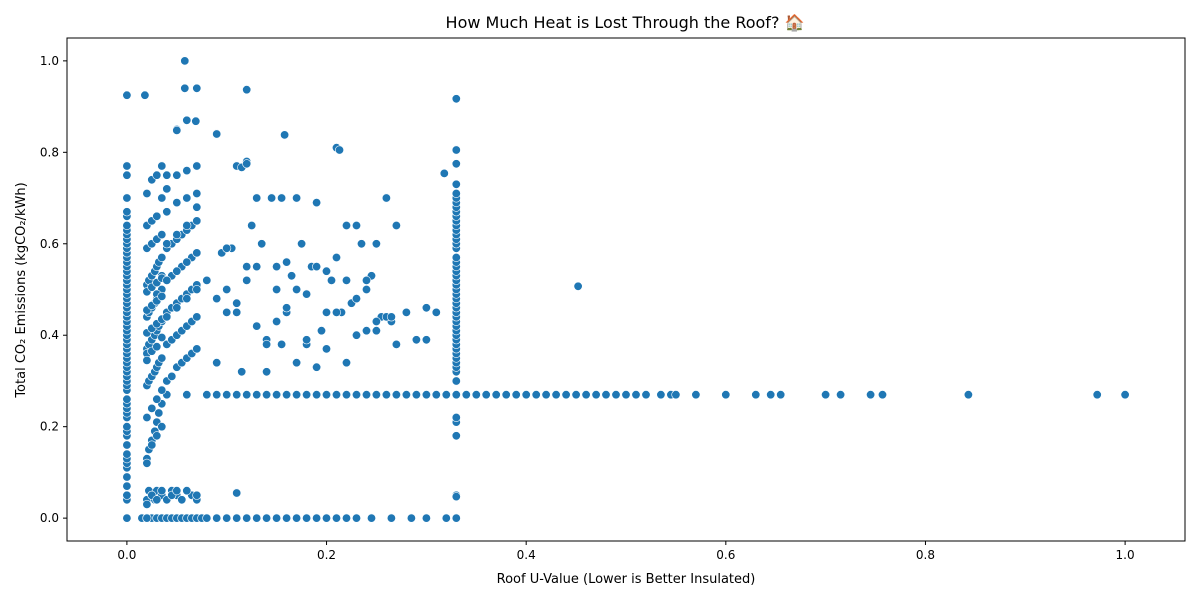 The width and height of the screenshot is (1200, 604). Describe the element at coordinates (21, 290) in the screenshot. I see `y-axis-label: Total CO₂ Emissions (kgCO₂/kWh)` at that location.